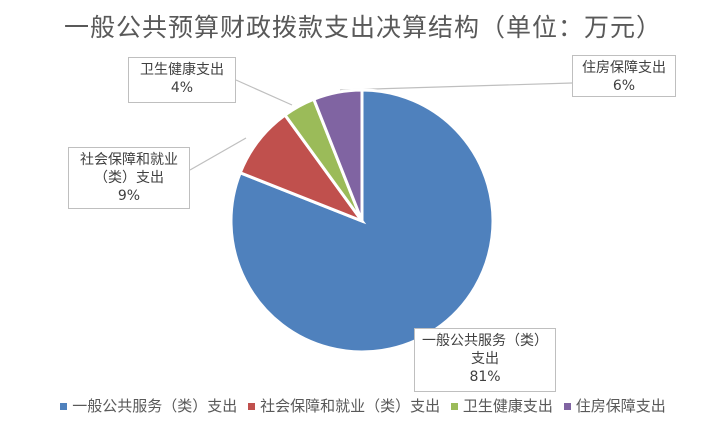 The width and height of the screenshot is (726, 427). What do you see at coordinates (485, 341) in the screenshot?
I see `data-label-text: 一般公共服务（类）` at bounding box center [485, 341].